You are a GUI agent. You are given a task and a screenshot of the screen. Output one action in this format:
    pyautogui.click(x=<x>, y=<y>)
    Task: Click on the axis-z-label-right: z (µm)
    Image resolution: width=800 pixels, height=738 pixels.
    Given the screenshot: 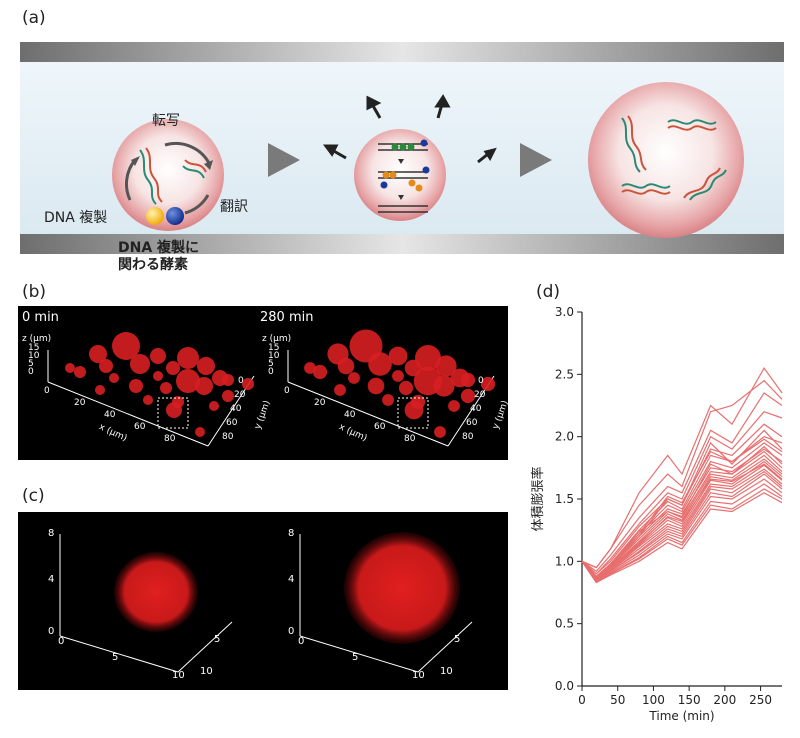 What is the action you would take?
    pyautogui.click(x=277, y=339)
    